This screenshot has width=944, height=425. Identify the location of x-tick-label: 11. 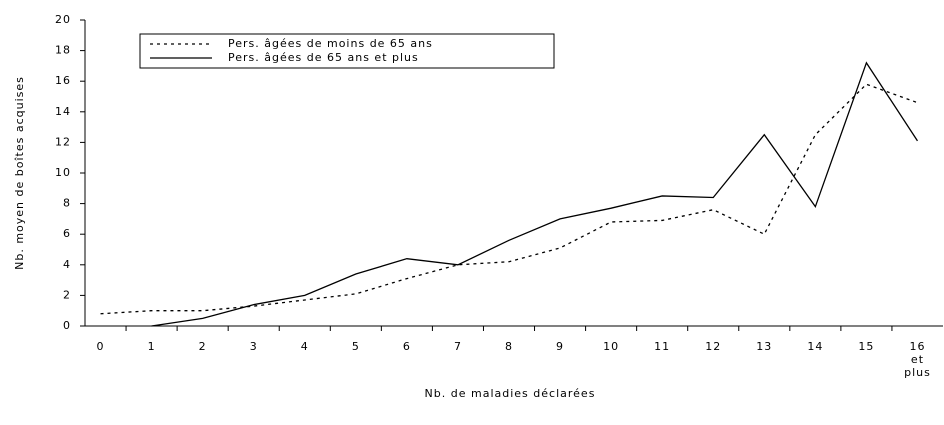
(662, 346).